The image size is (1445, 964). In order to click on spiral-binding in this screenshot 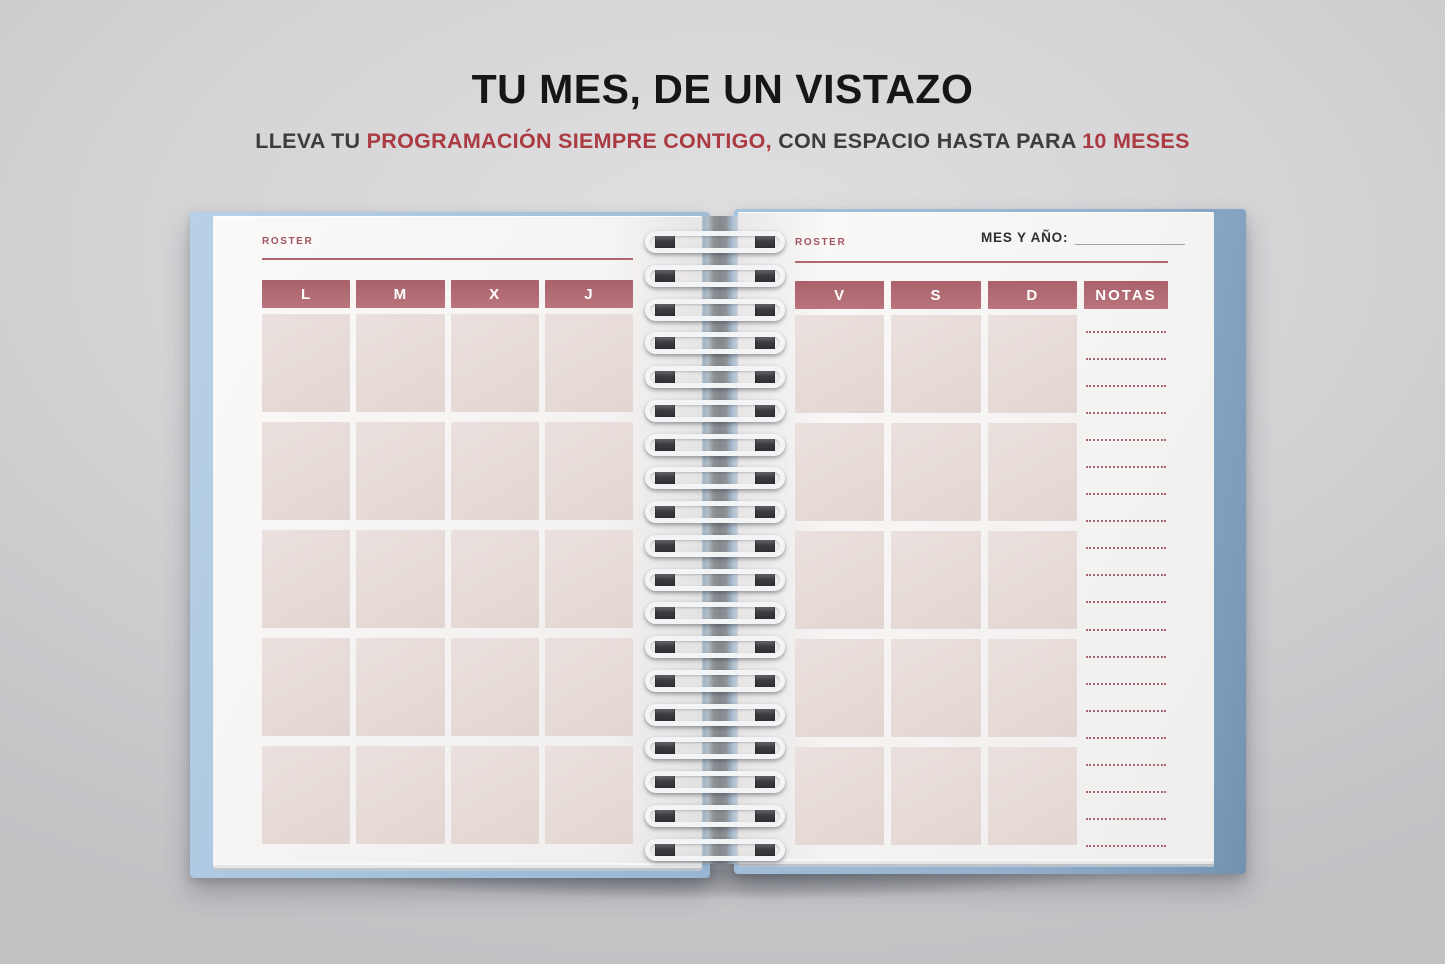, I will do `click(715, 546)`.